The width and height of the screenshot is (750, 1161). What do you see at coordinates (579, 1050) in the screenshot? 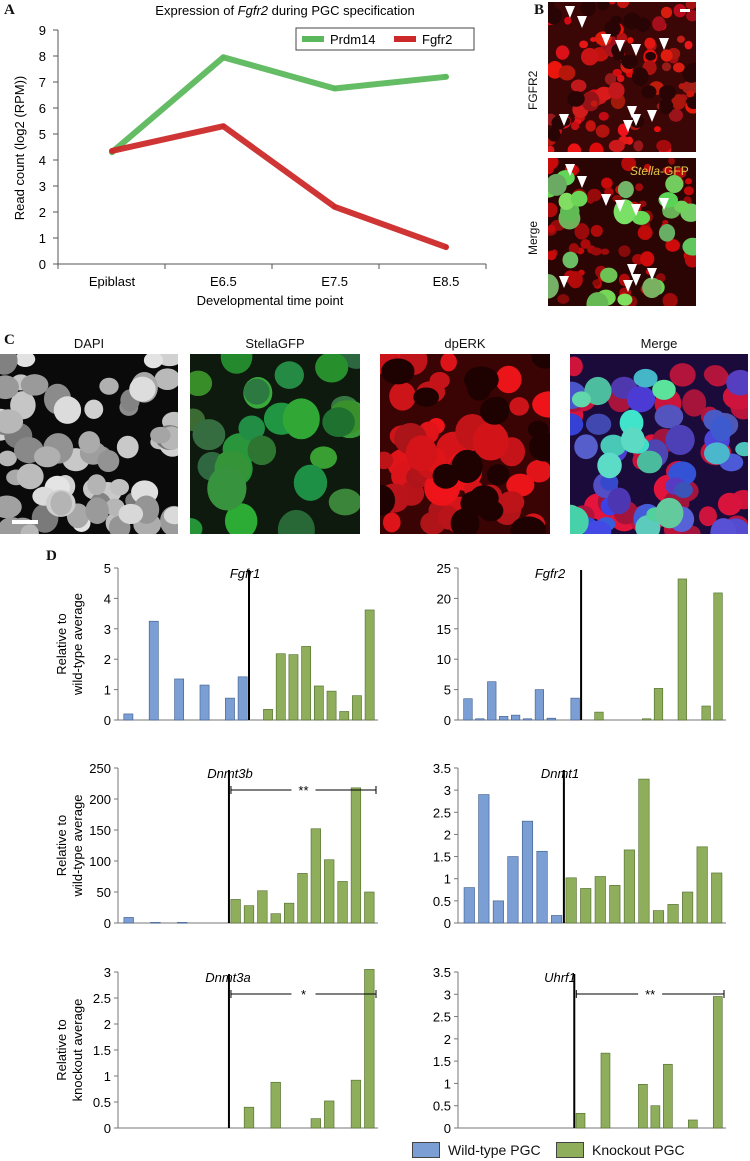
I see `bar-chart-uhrf1: 0 0.5 1 1.5 2 2.5 3 3.5 Uhrf1 **` at bounding box center [579, 1050].